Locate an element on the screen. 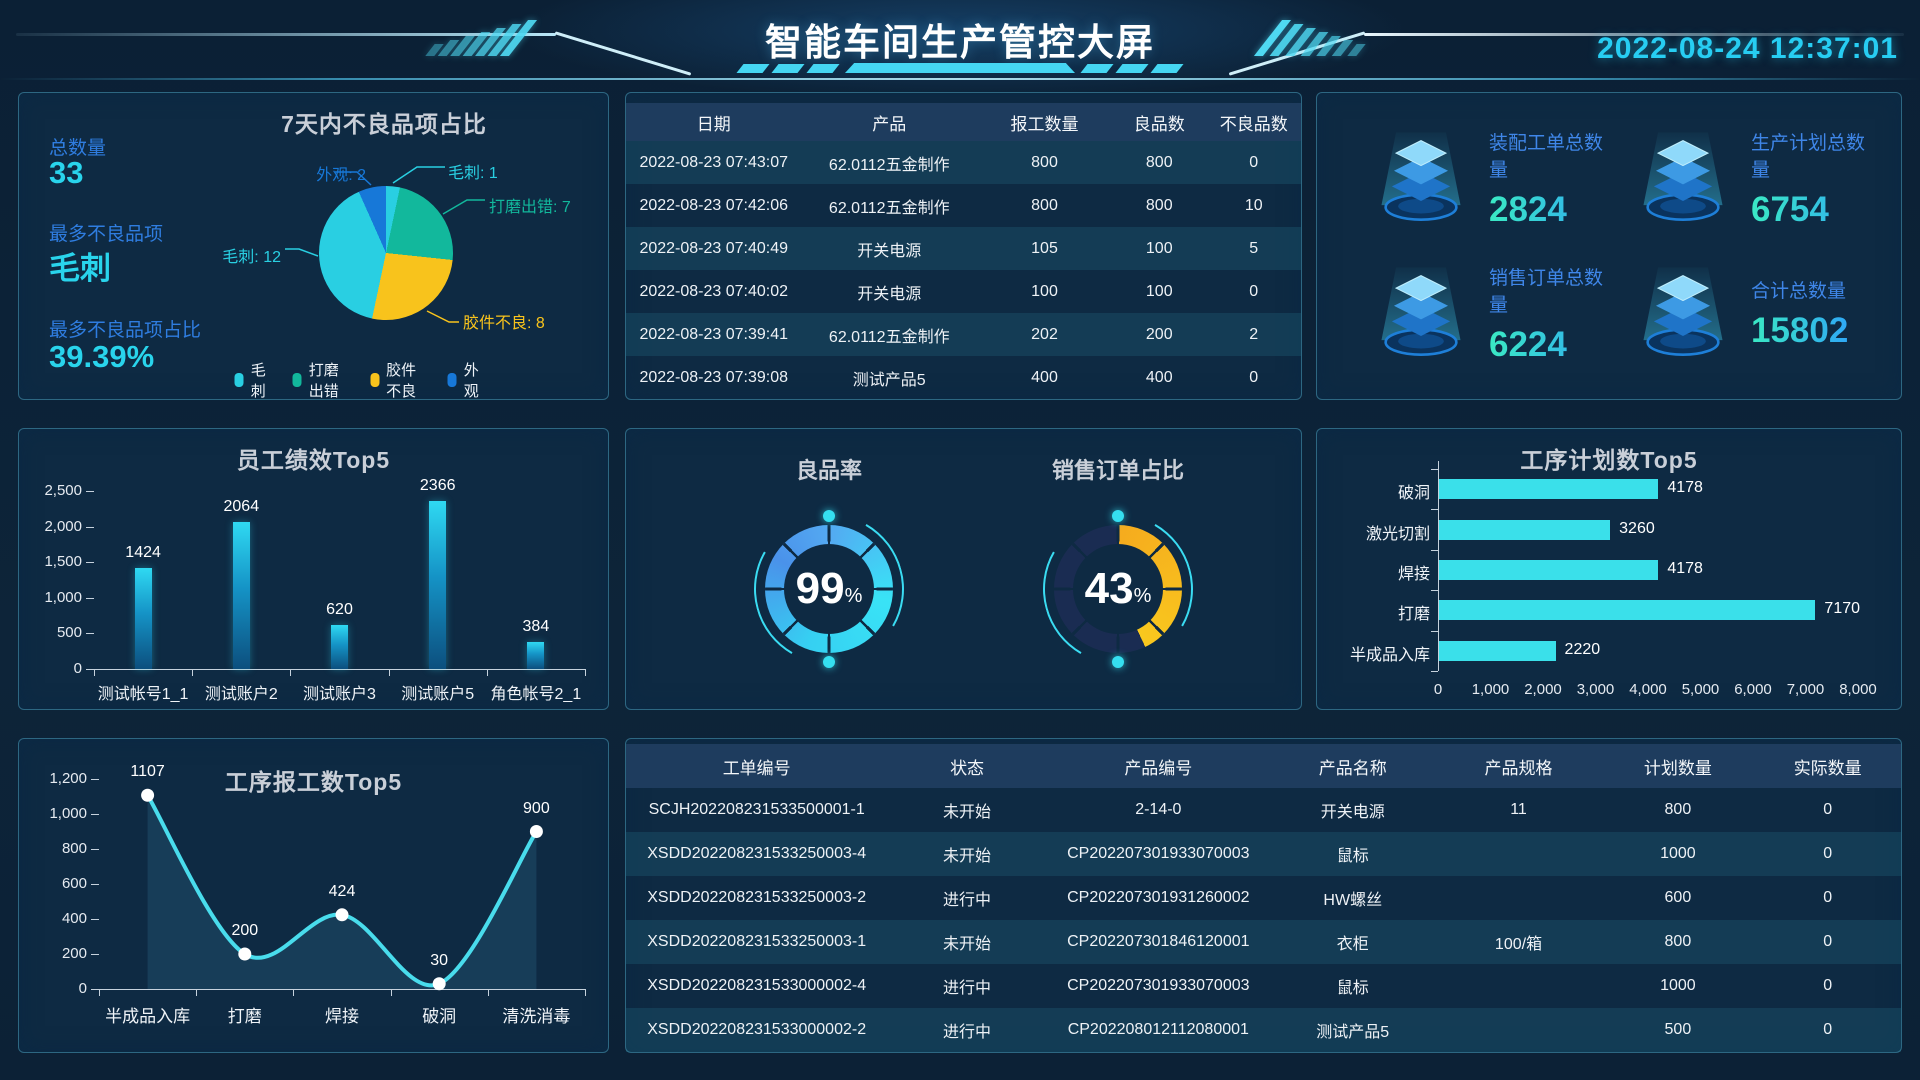  panel-title: 工序计划数Top5 is located at coordinates (1609, 460).